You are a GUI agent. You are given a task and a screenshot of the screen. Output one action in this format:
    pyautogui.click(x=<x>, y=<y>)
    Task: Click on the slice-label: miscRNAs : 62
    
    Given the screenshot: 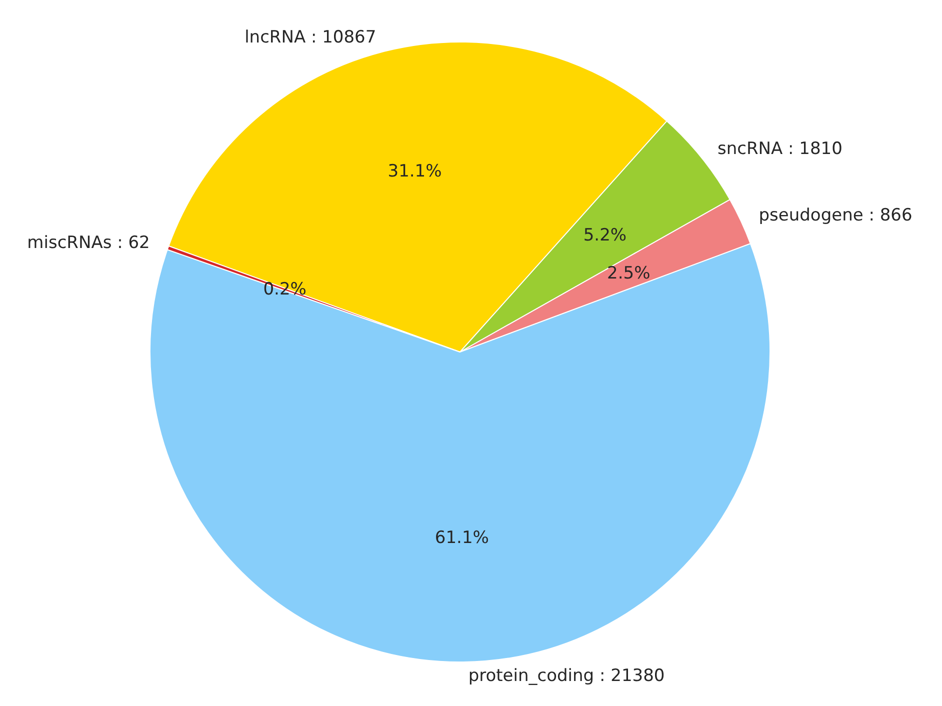 What is the action you would take?
    pyautogui.click(x=88, y=243)
    